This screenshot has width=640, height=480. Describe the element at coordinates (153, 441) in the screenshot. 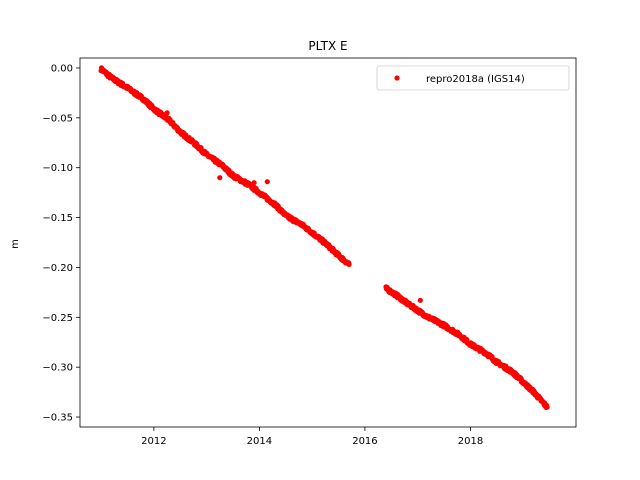

I see `x-tick-label: 2012` at that location.